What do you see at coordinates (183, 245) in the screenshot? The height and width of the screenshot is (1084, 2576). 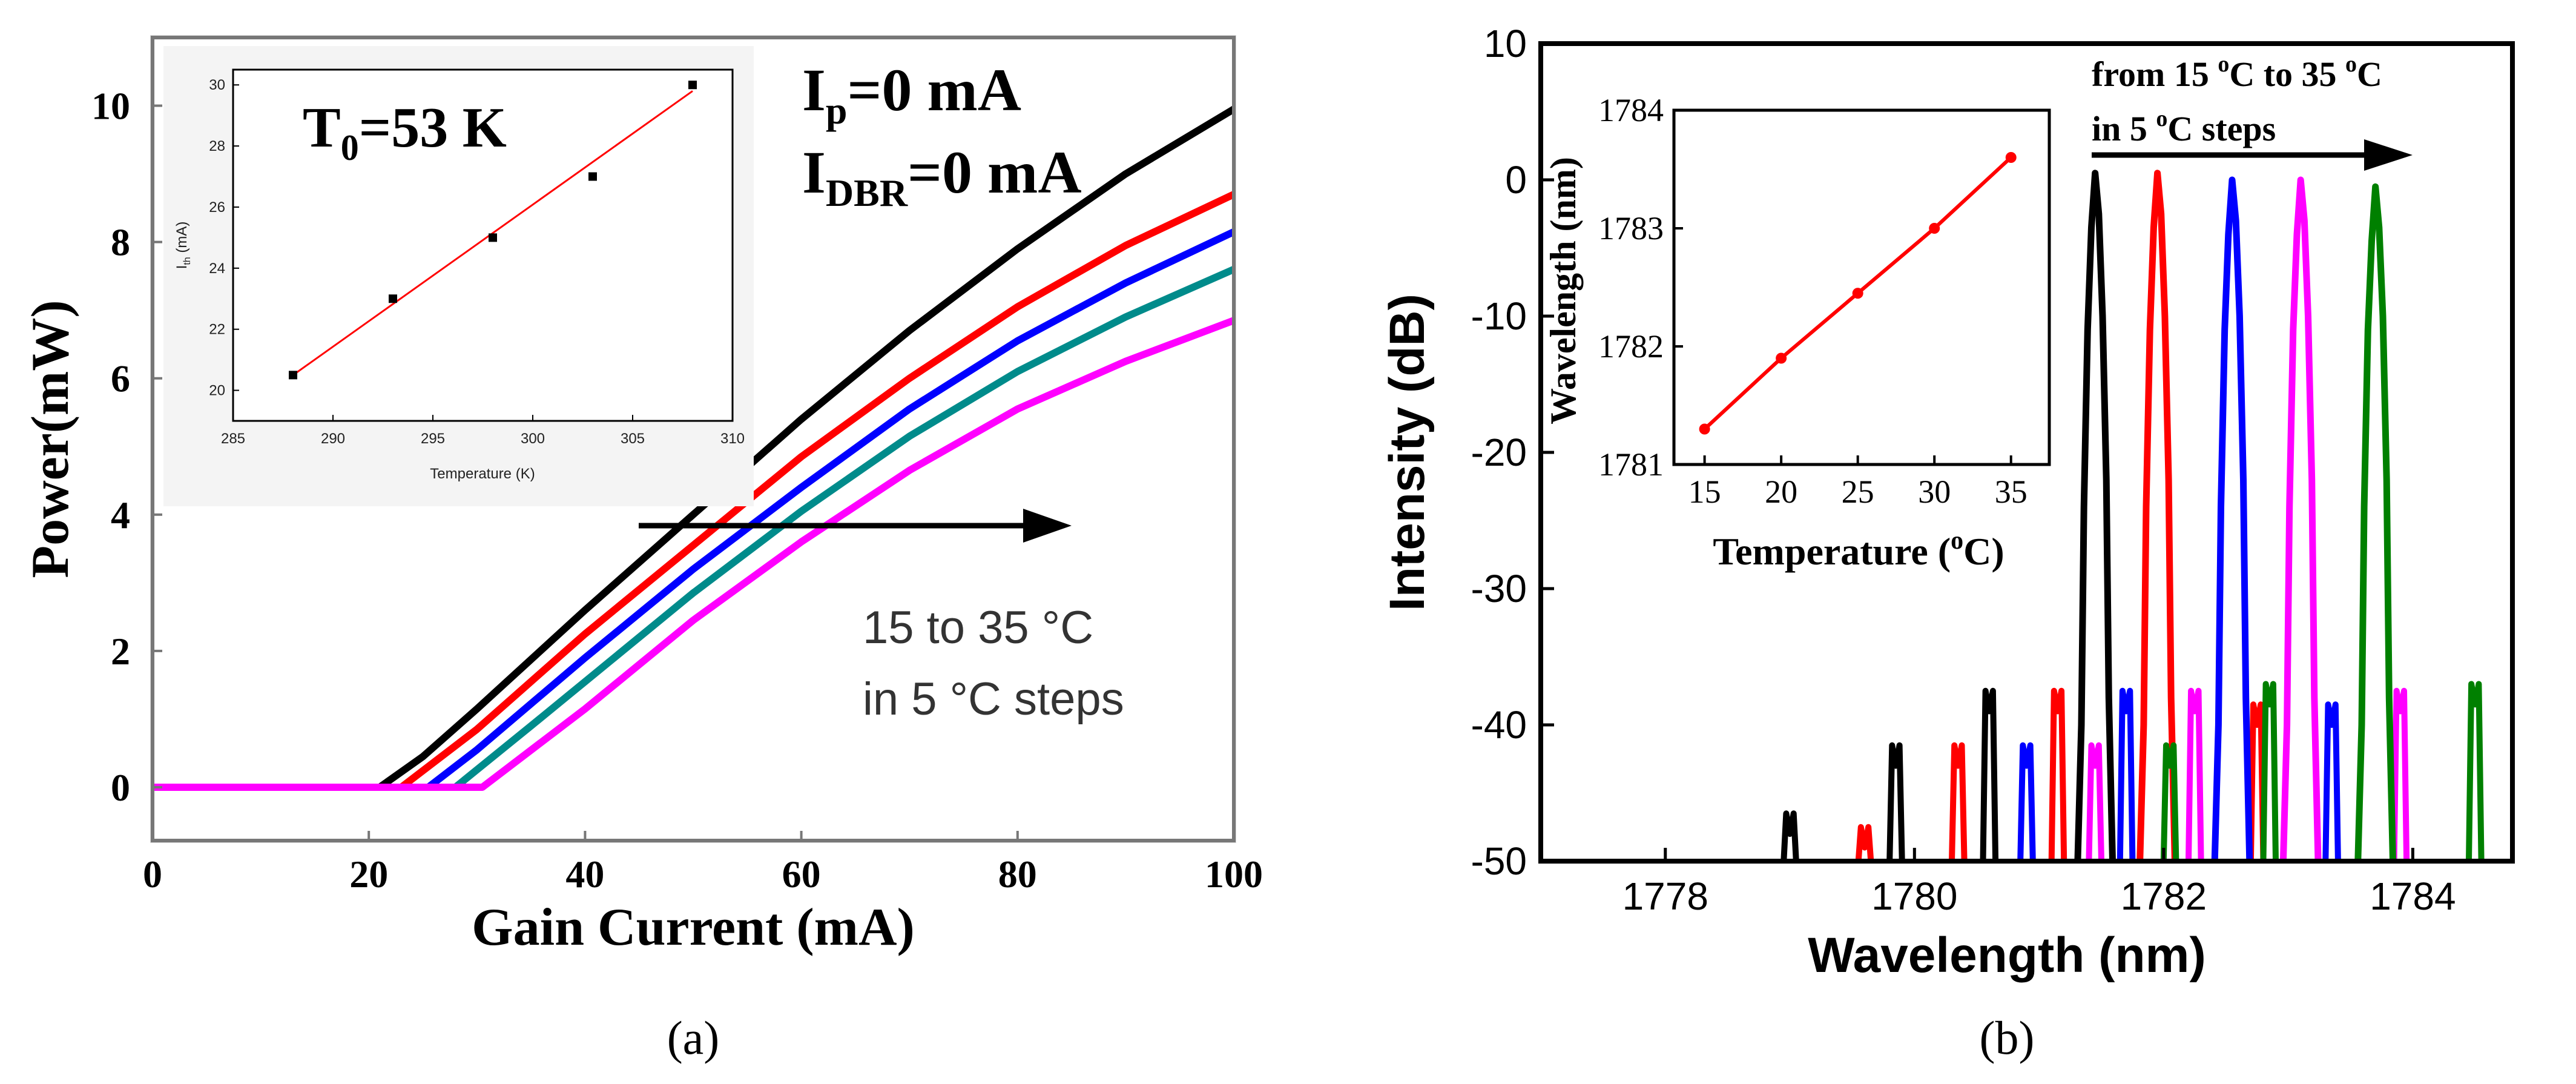 I see `panel-a-inset-y-axis-label: Ith (mA)` at bounding box center [183, 245].